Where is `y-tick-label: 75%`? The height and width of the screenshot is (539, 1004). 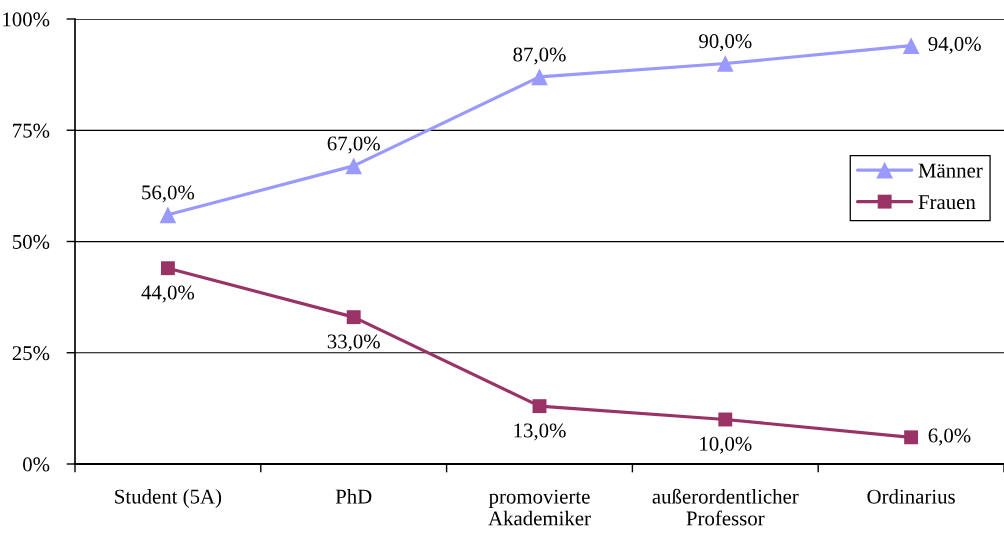
y-tick-label: 75% is located at coordinates (31, 130).